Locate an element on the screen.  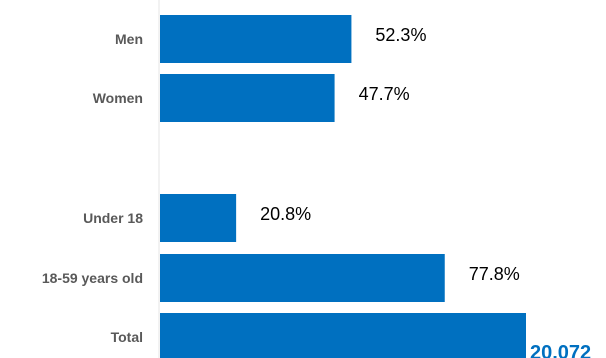
value-label-women: 47.7% is located at coordinates (384, 94).